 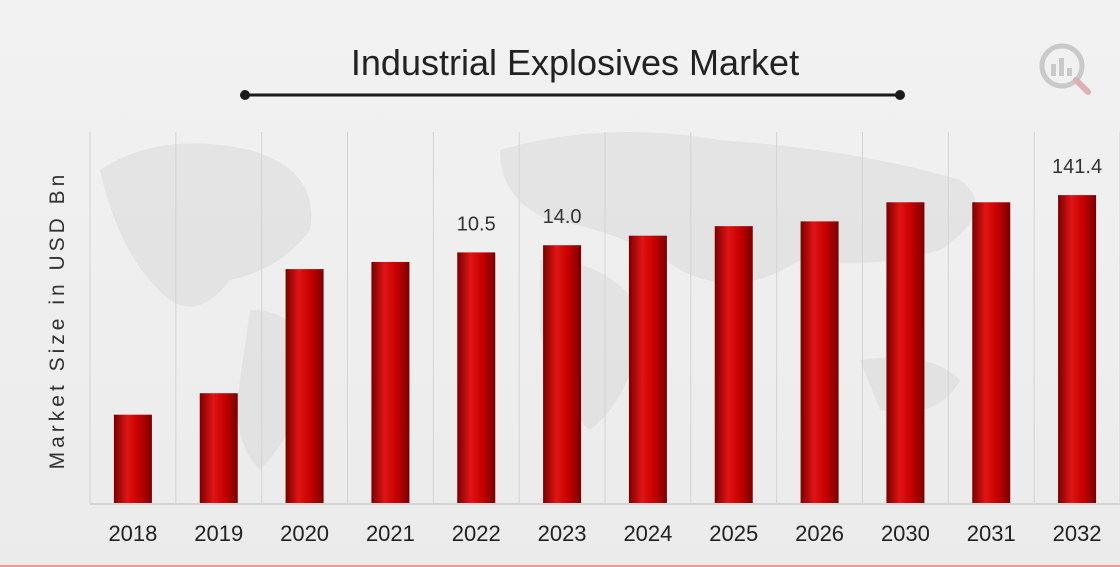 What do you see at coordinates (991, 352) in the screenshot?
I see `bar-2031` at bounding box center [991, 352].